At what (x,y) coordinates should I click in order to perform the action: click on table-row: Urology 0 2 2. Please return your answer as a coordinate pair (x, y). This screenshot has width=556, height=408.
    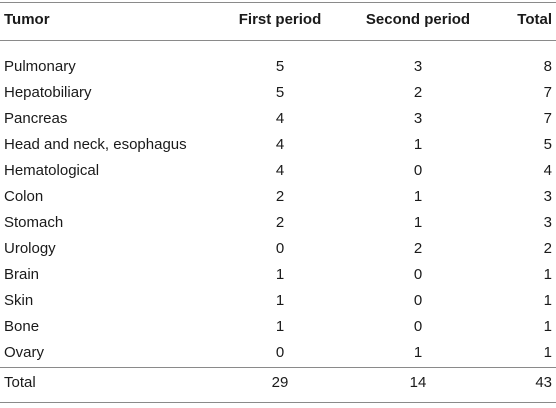
    Looking at the image, I should click on (278, 249).